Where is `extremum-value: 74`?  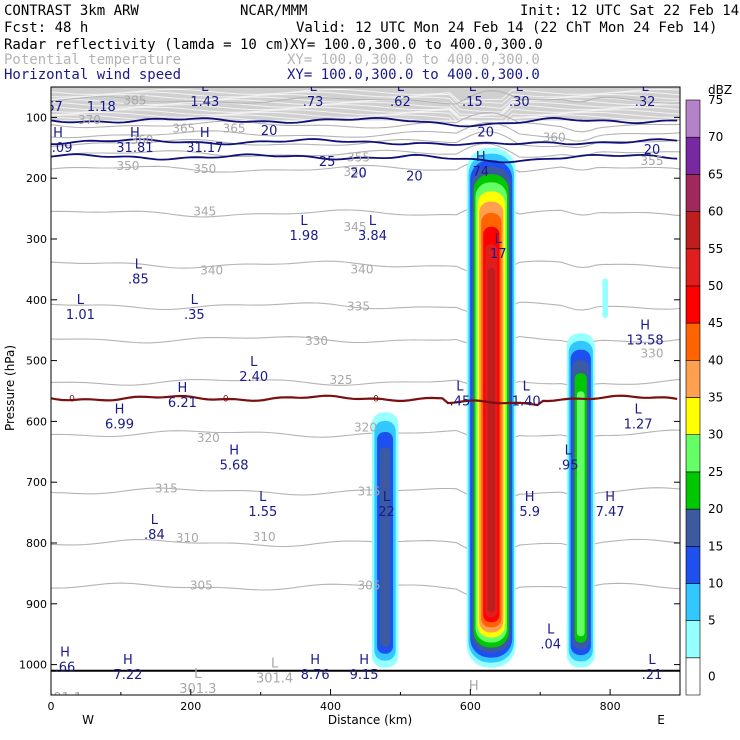
extremum-value: 74 is located at coordinates (481, 172).